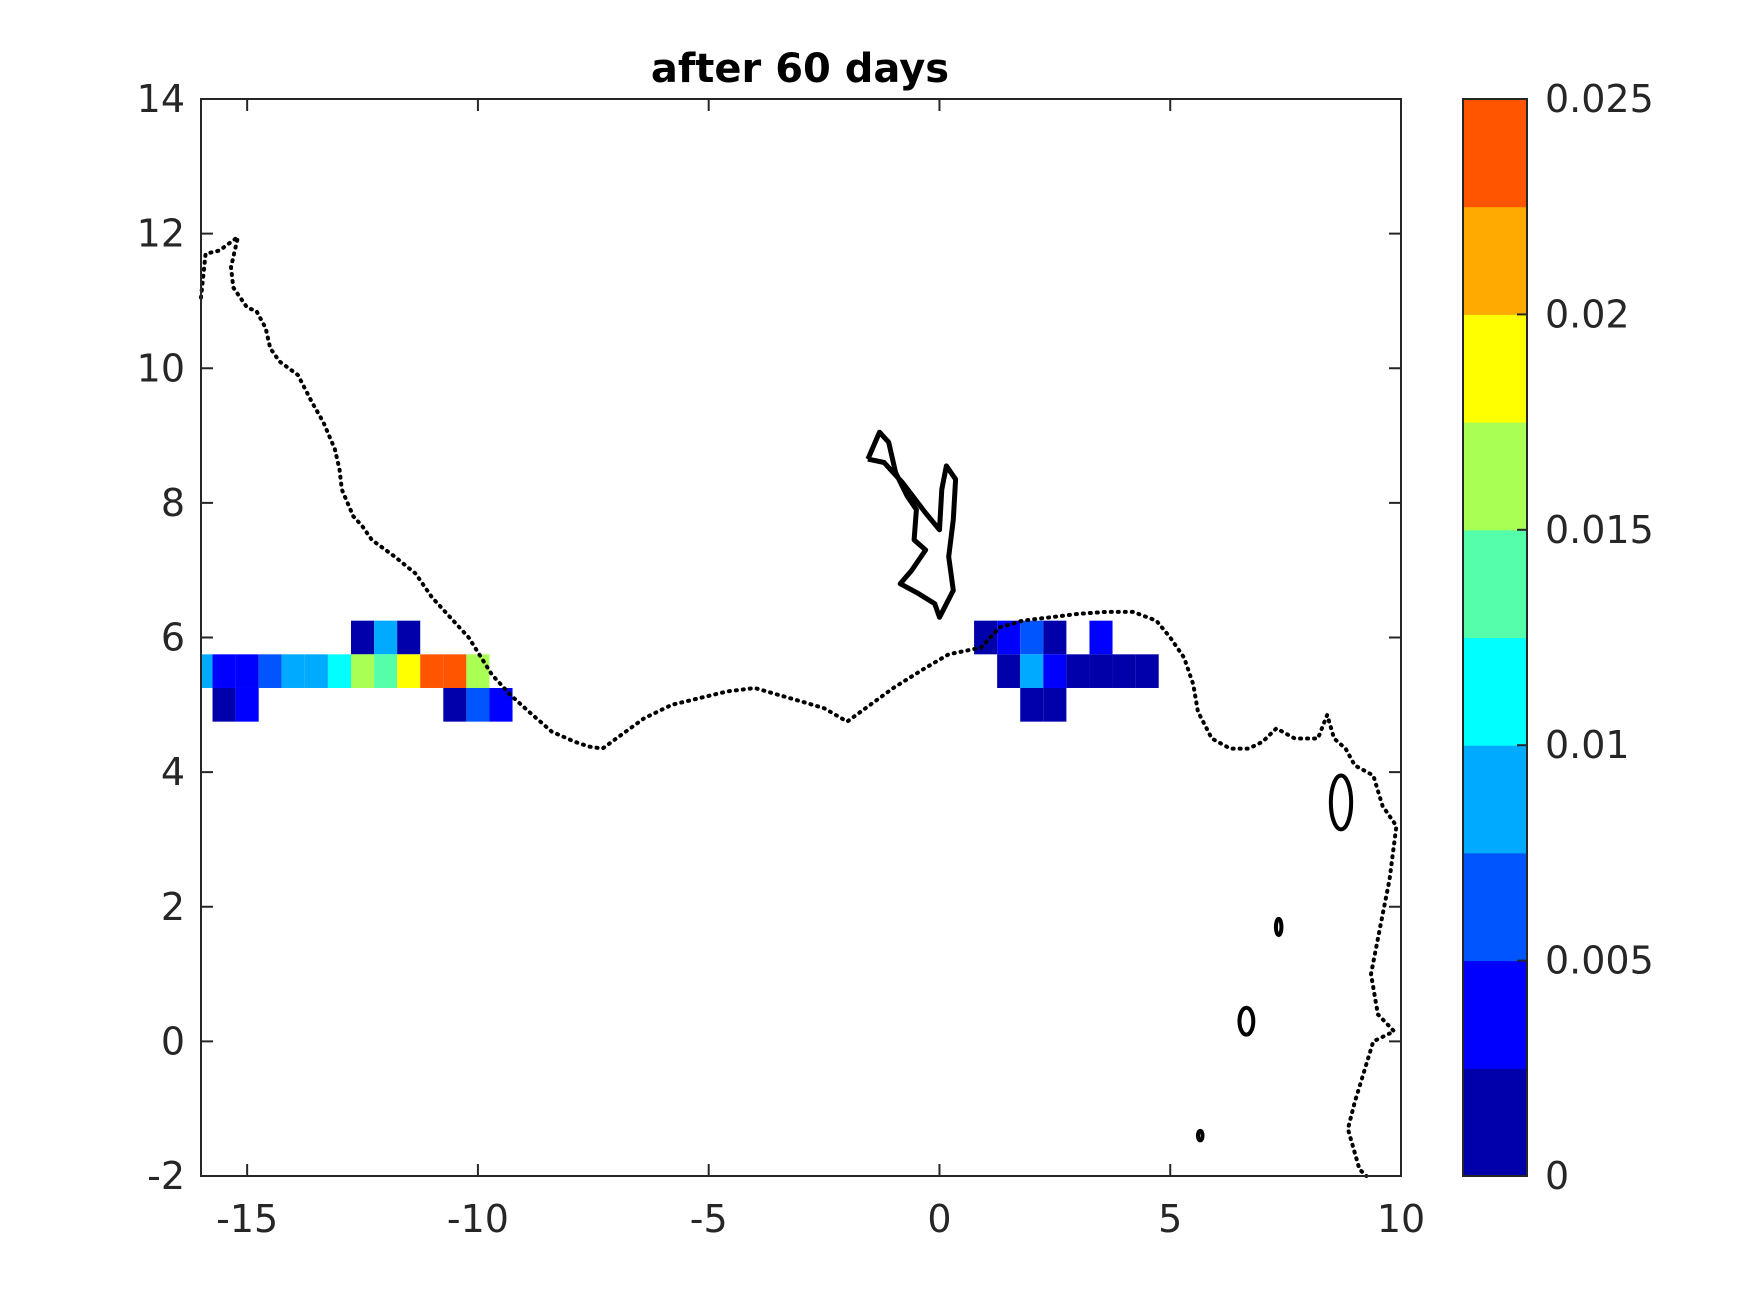 The image size is (1750, 1313). I want to click on colorbar-frame, so click(1495, 637).